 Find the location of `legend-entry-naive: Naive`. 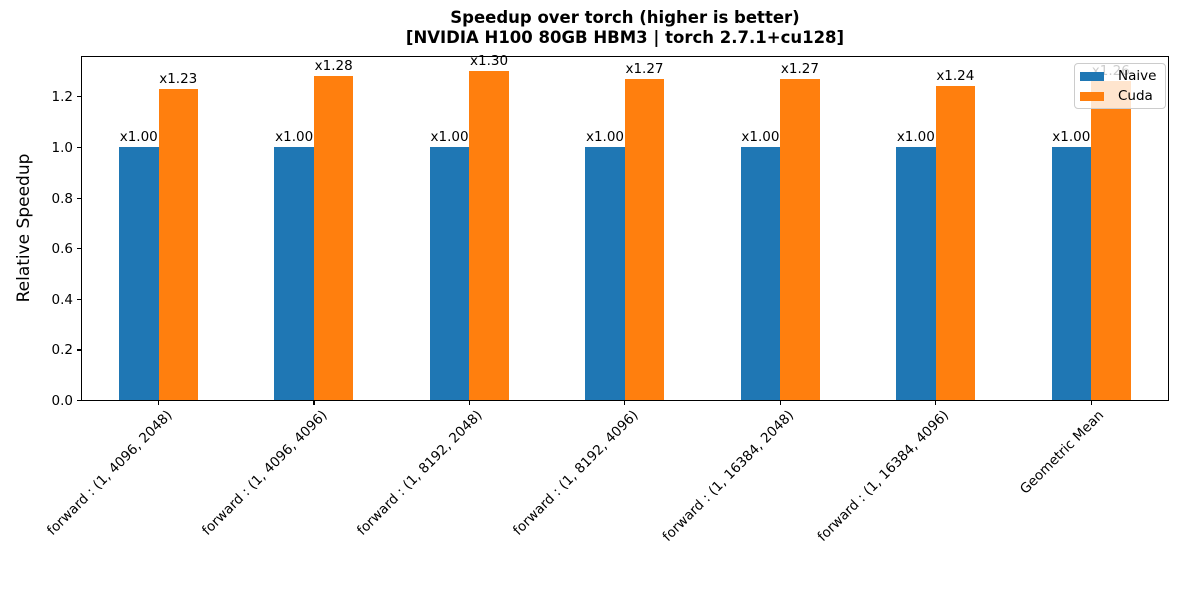

legend-entry-naive: Naive is located at coordinates (1118, 76).